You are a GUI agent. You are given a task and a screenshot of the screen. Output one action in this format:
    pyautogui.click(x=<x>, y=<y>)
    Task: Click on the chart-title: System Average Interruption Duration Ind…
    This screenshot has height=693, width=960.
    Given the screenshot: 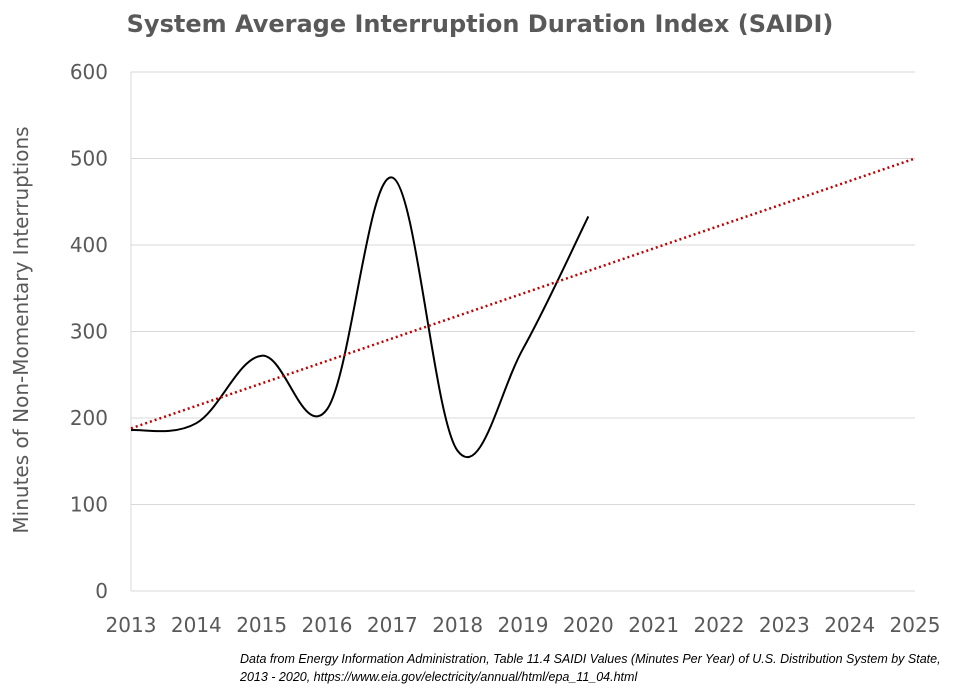 What is the action you would take?
    pyautogui.click(x=480, y=24)
    